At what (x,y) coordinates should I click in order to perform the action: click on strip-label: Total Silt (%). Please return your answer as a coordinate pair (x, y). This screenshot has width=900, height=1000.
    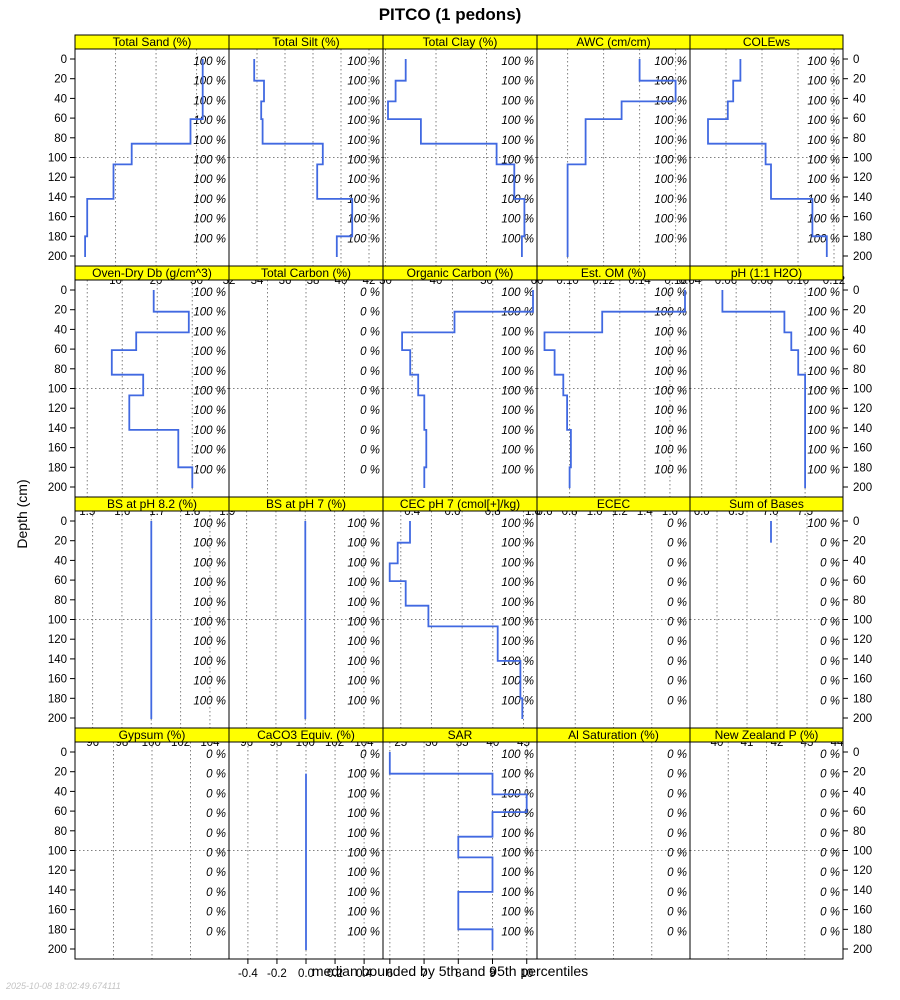
    Looking at the image, I should click on (305, 42).